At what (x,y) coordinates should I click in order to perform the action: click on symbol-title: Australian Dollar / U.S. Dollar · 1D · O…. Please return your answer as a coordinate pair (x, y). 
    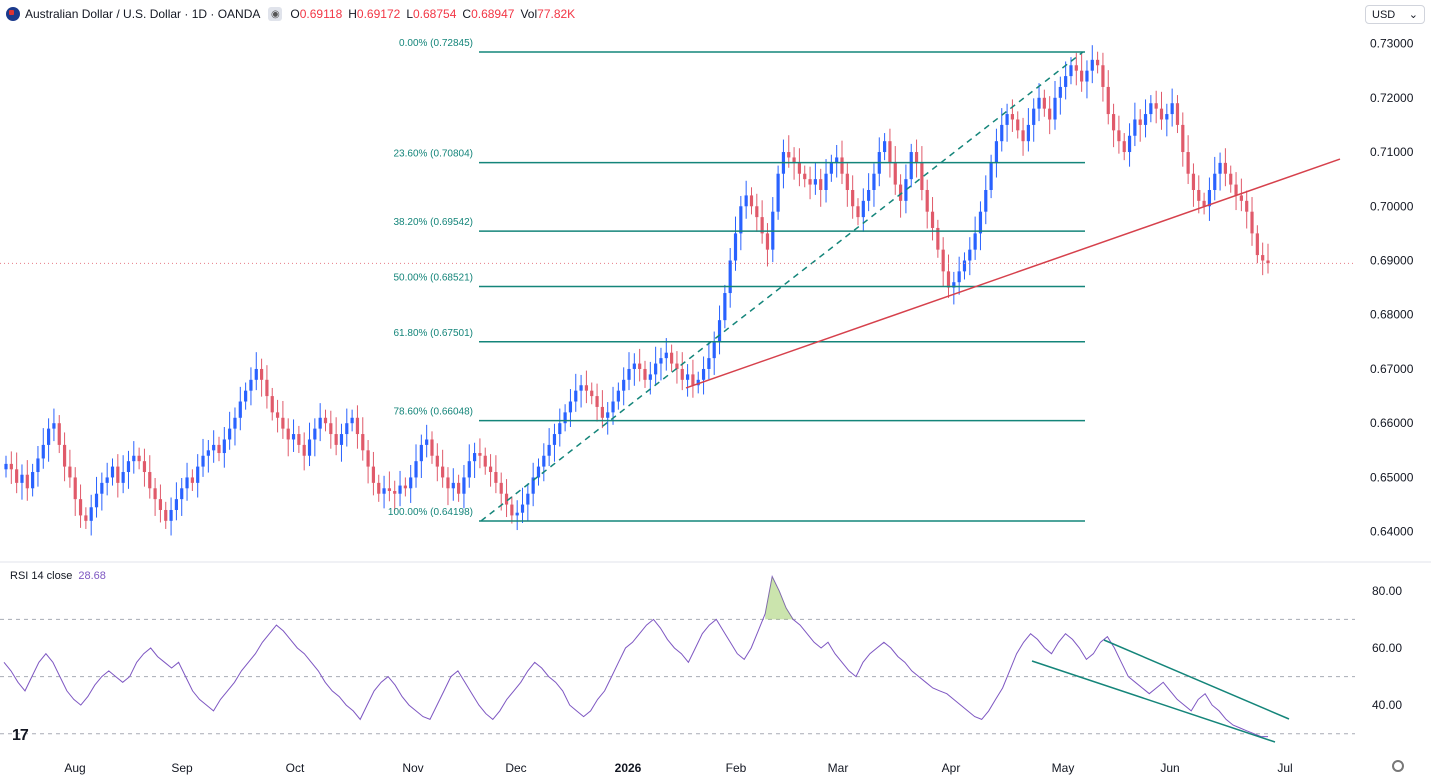
    Looking at the image, I should click on (143, 14).